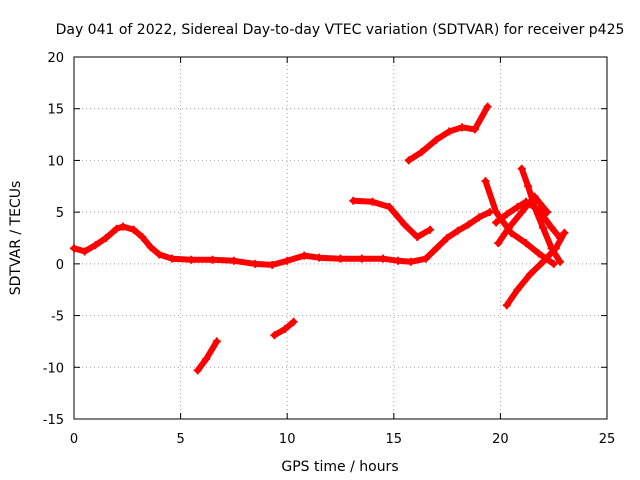 This screenshot has width=640, height=480. What do you see at coordinates (55, 161) in the screenshot?
I see `y-tick-label: 10` at bounding box center [55, 161].